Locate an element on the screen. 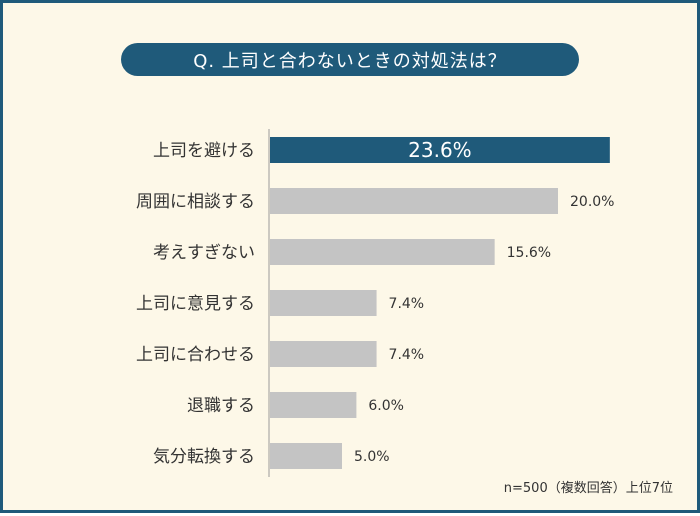 This screenshot has width=700, height=516. category-label: 考えすぎない is located at coordinates (204, 253).